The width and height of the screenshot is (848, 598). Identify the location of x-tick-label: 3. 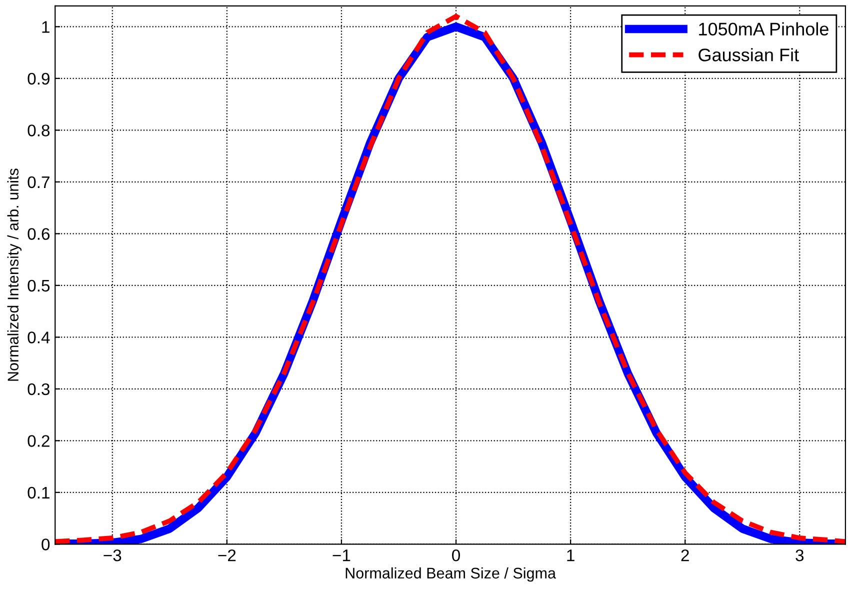
(800, 555).